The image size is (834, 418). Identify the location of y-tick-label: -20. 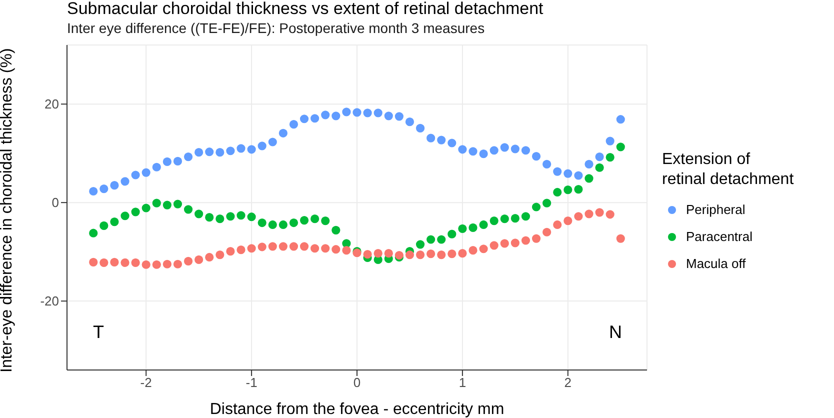
(49, 301).